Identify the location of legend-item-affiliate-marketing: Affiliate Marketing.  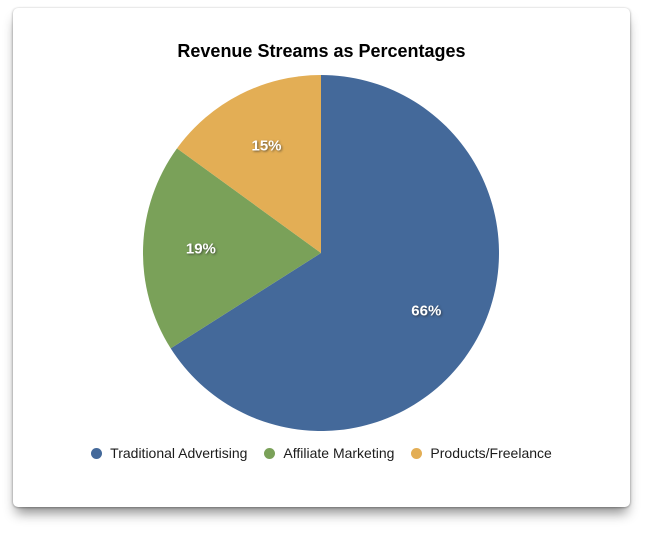
(329, 453).